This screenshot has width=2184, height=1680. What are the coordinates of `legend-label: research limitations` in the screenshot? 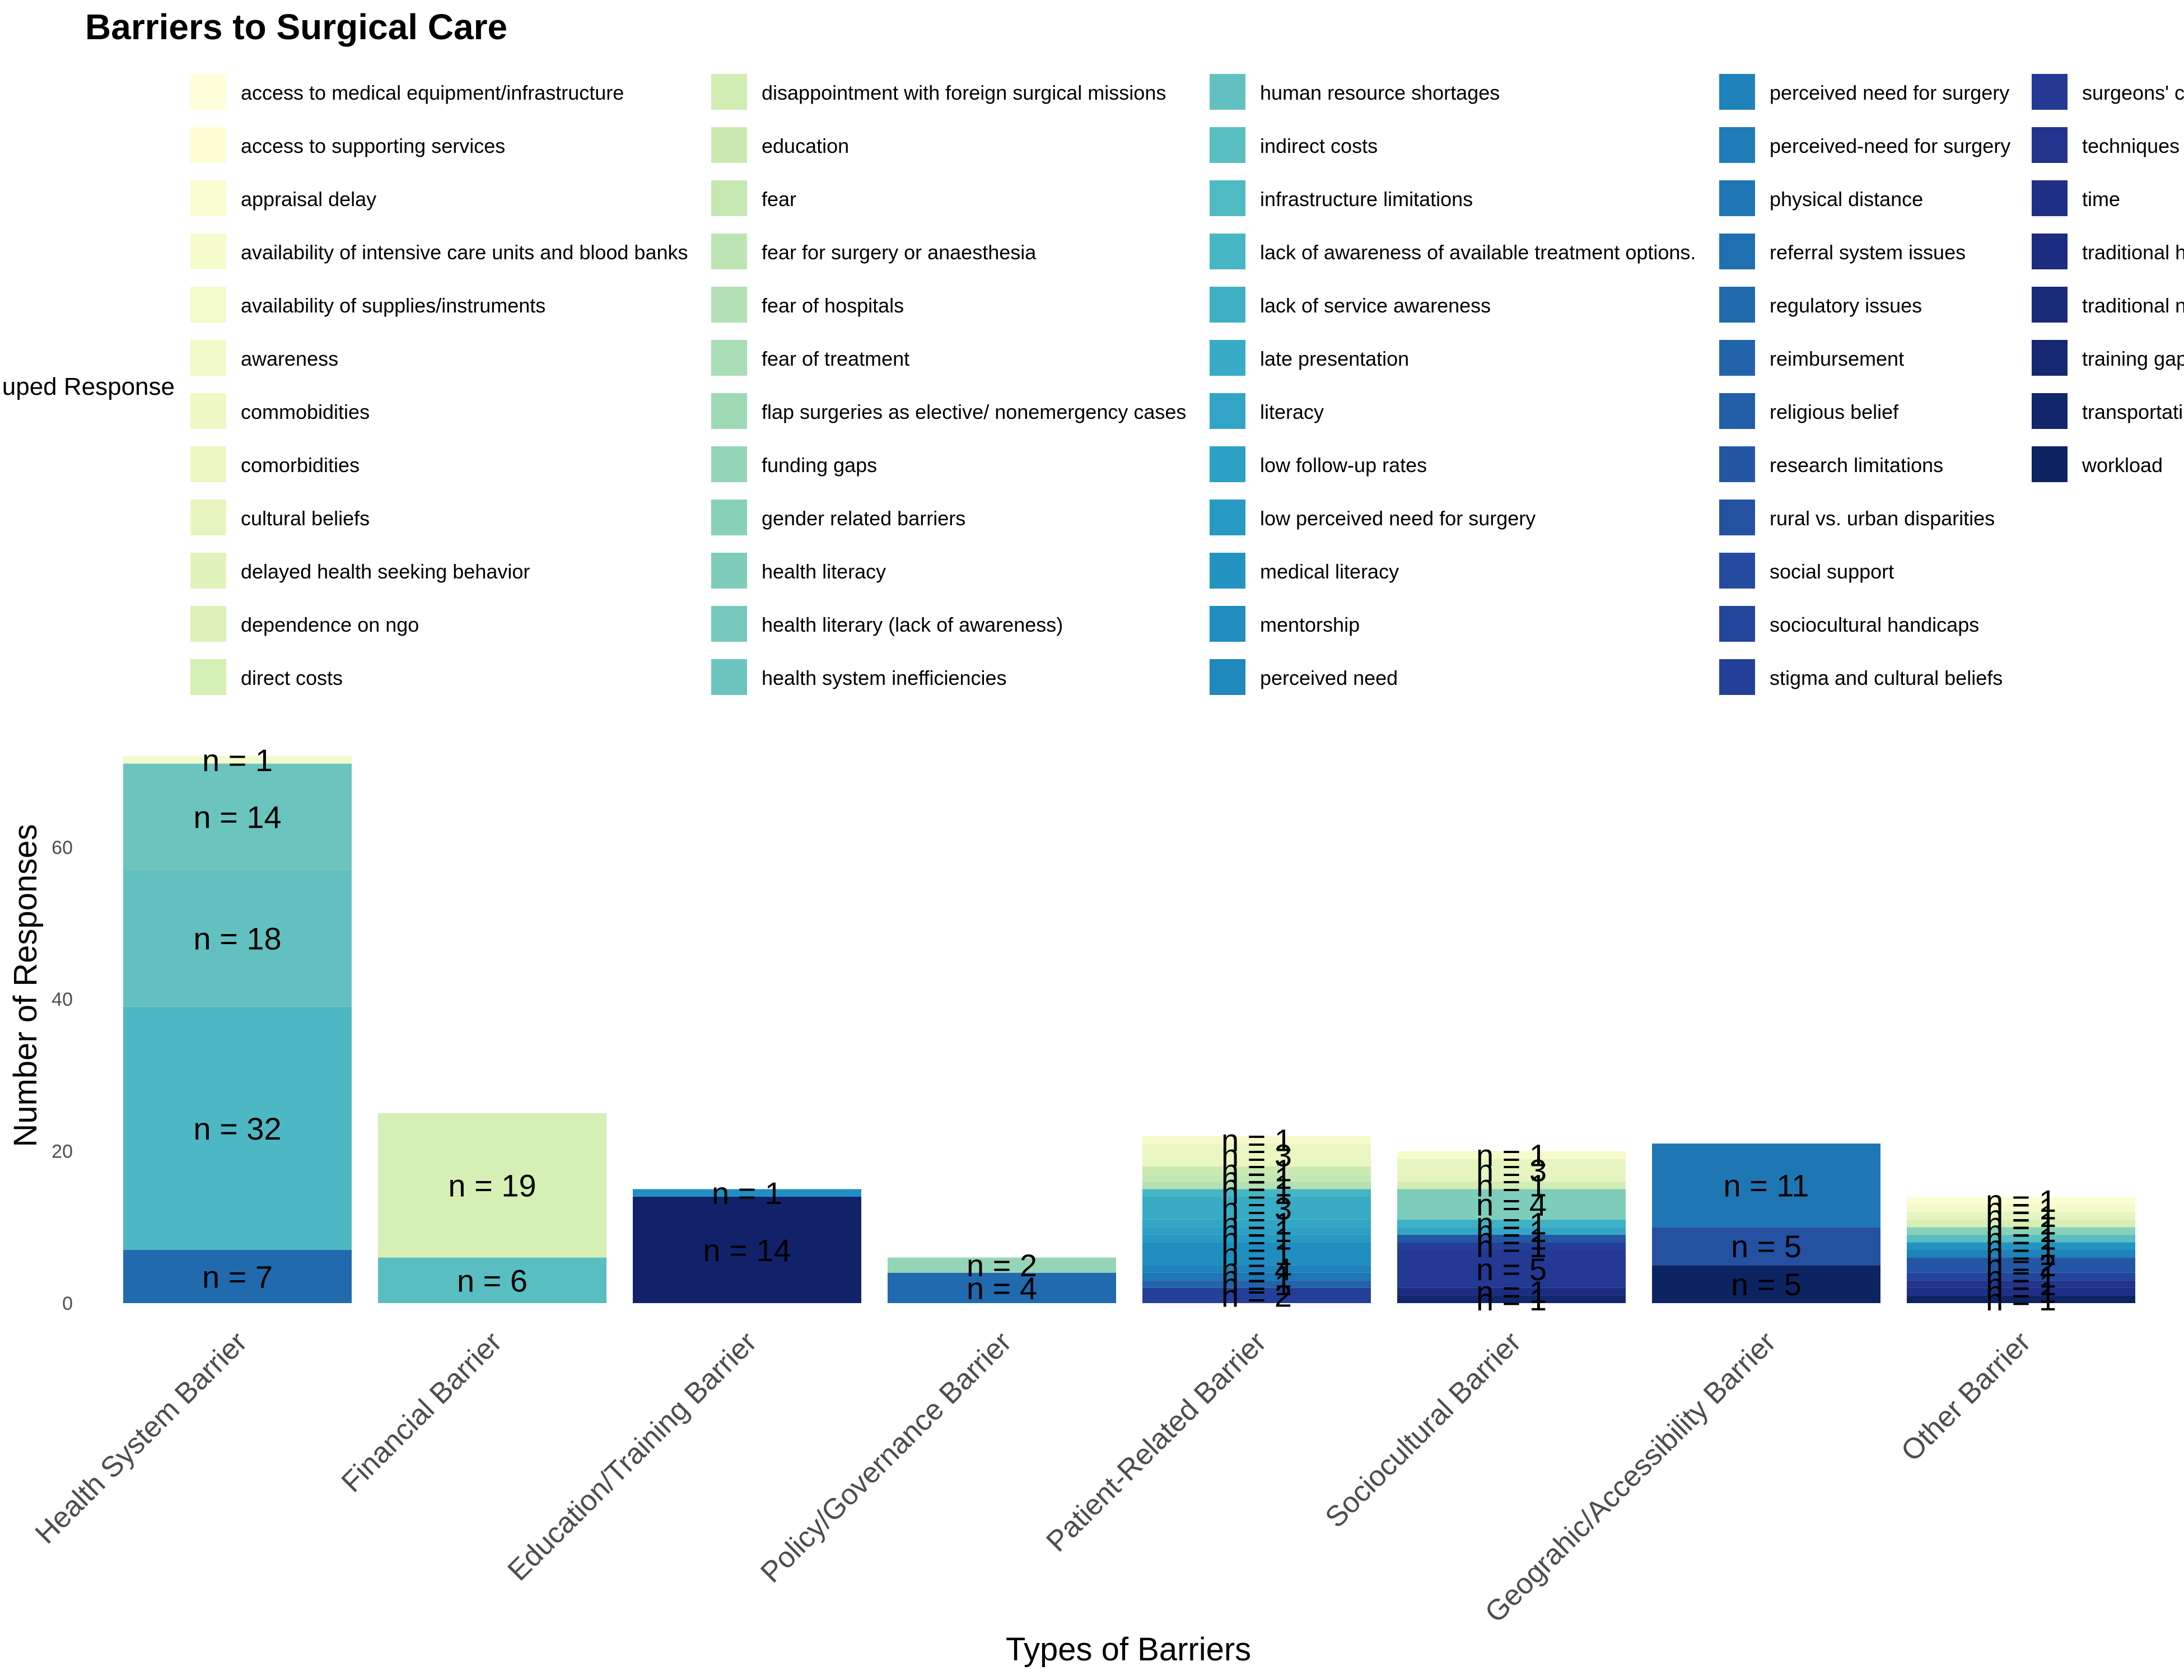 It's located at (1857, 466).